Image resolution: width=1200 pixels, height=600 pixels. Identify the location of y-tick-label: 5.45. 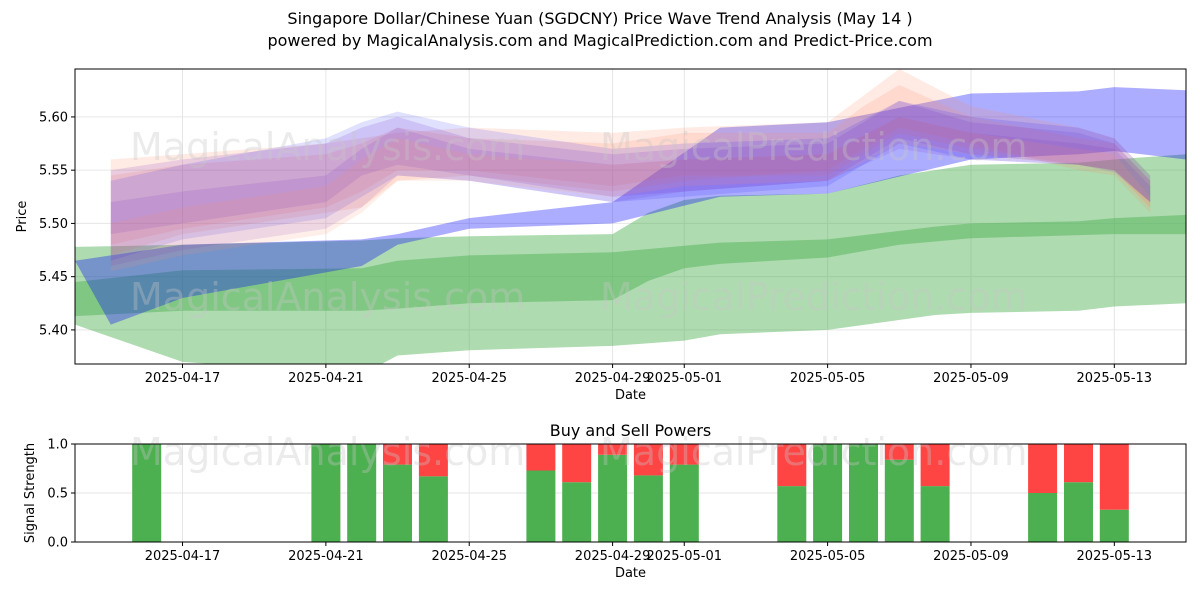
(53, 277).